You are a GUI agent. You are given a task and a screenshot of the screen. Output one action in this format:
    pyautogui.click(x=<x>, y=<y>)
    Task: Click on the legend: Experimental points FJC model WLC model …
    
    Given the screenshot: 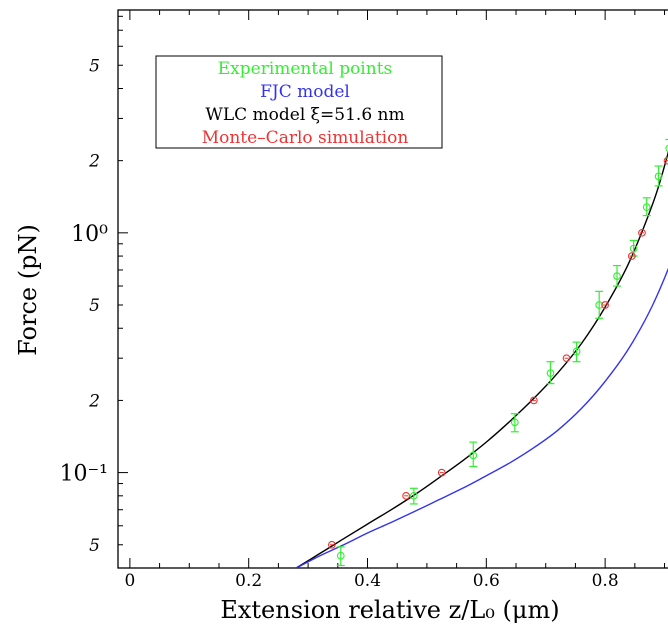 What is the action you would take?
    pyautogui.click(x=299, y=102)
    